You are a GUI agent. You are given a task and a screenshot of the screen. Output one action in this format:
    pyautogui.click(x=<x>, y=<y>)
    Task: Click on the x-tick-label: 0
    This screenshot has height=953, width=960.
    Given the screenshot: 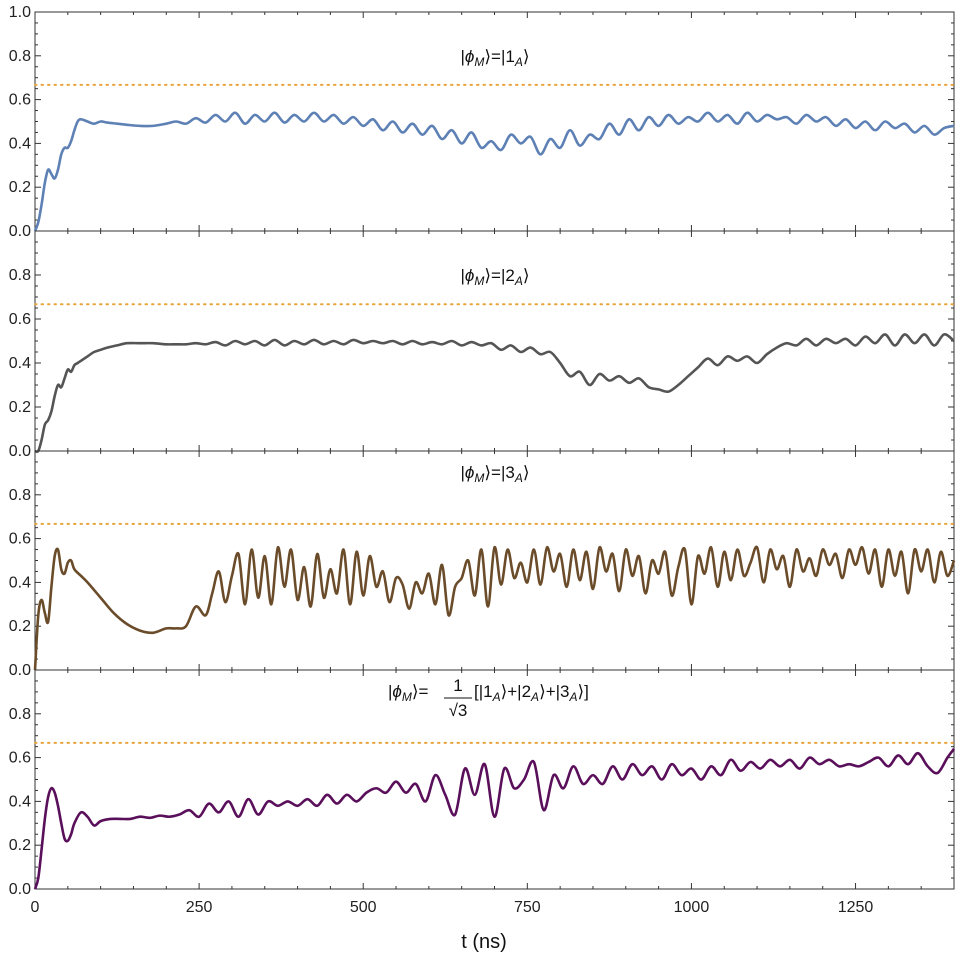 What is the action you would take?
    pyautogui.click(x=35, y=907)
    